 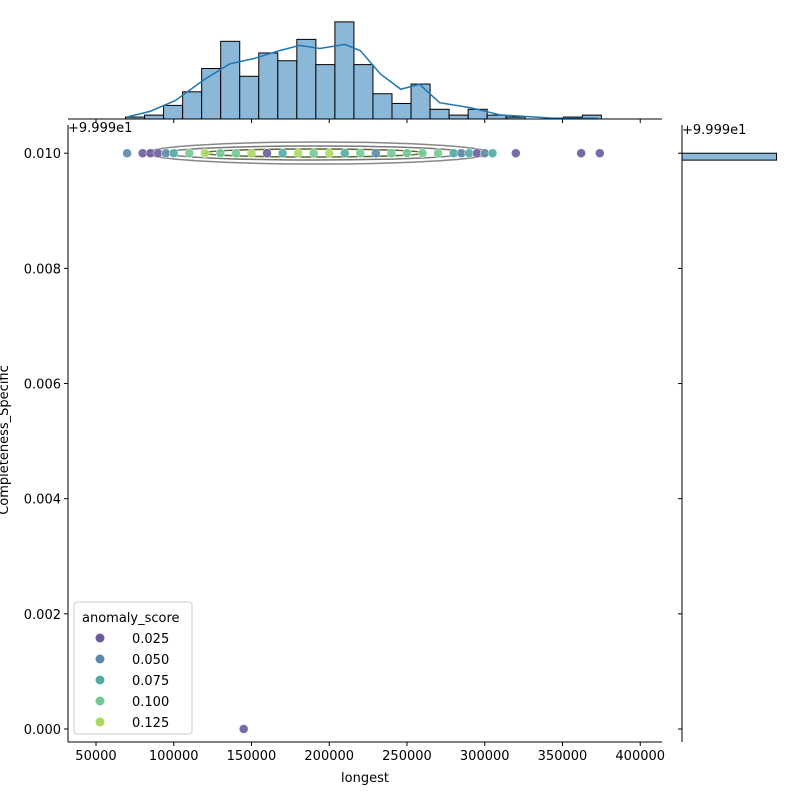 I want to click on legend: anomaly_score 0.025 0.050 0.075 0.100 0.125, so click(x=133, y=668).